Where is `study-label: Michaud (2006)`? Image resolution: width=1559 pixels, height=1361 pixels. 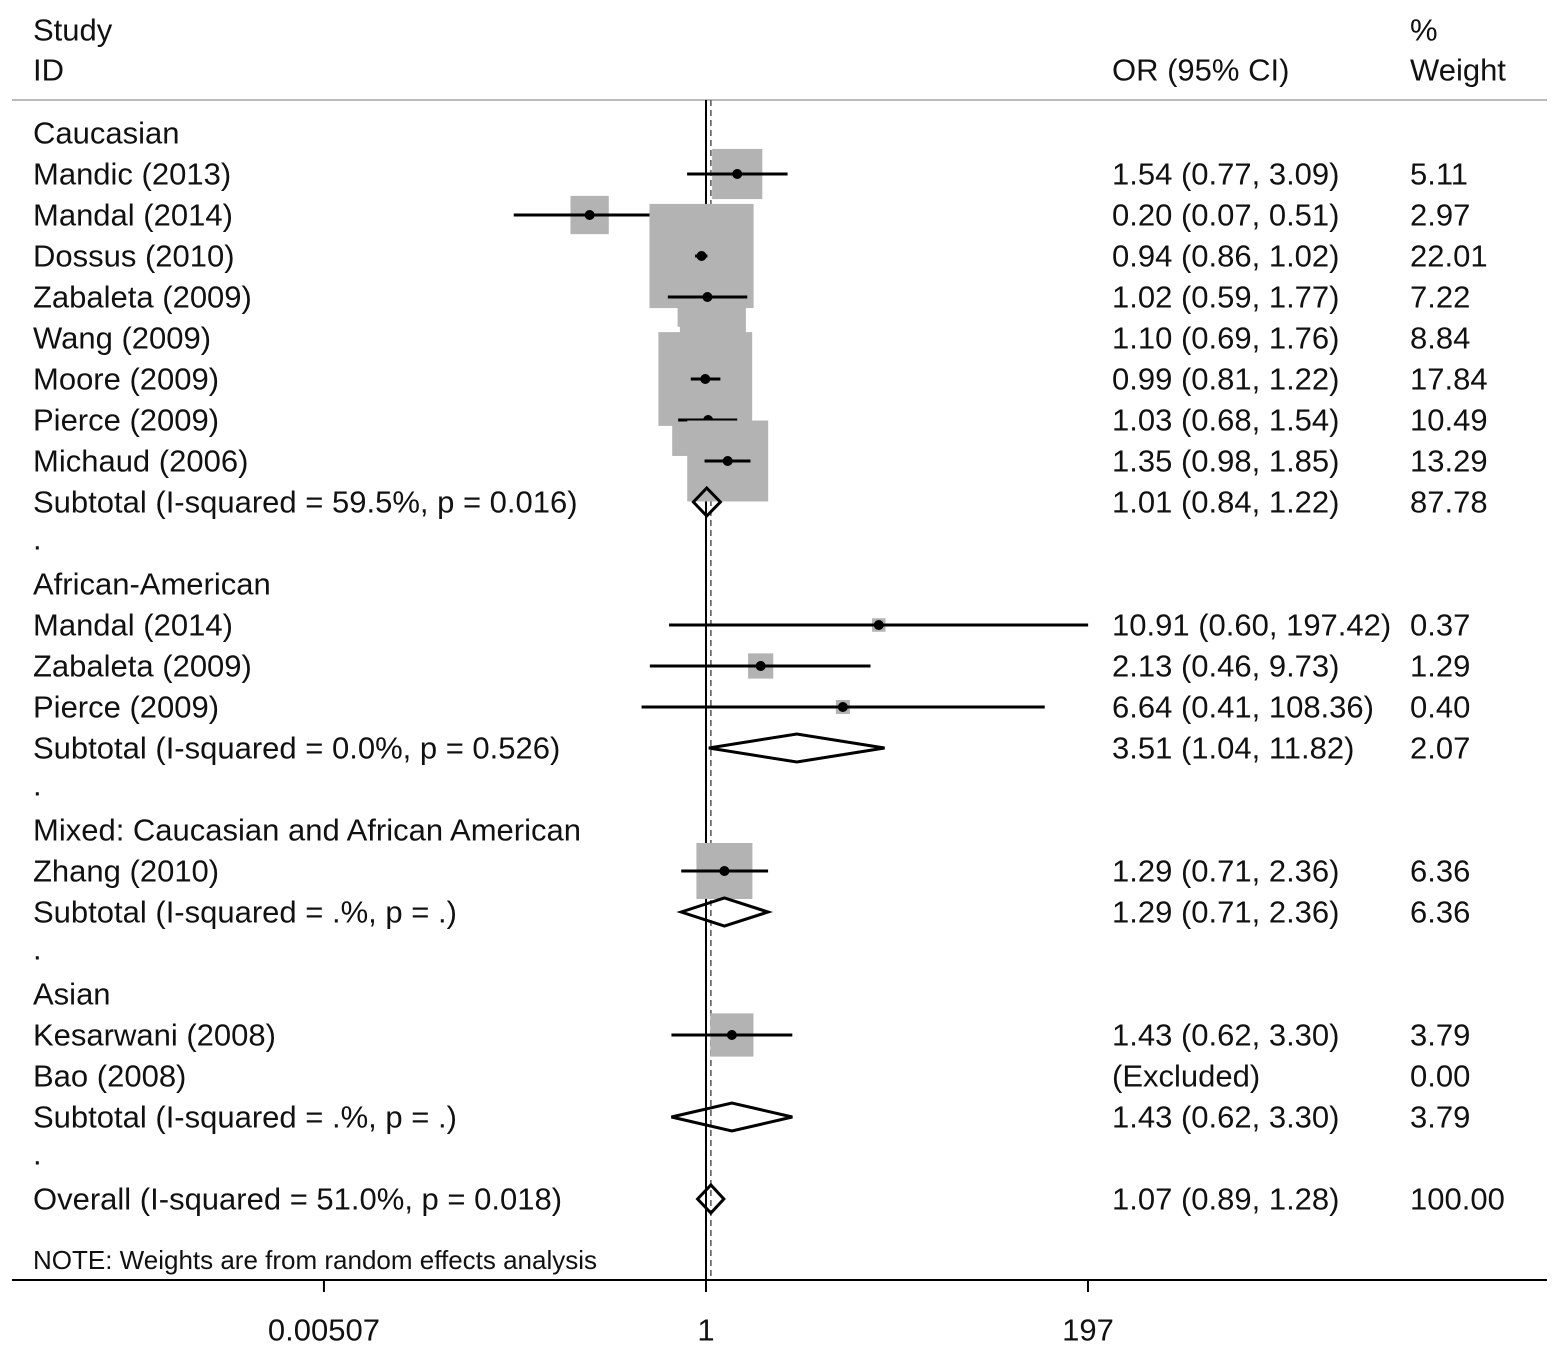
study-label: Michaud (2006) is located at coordinates (140, 461).